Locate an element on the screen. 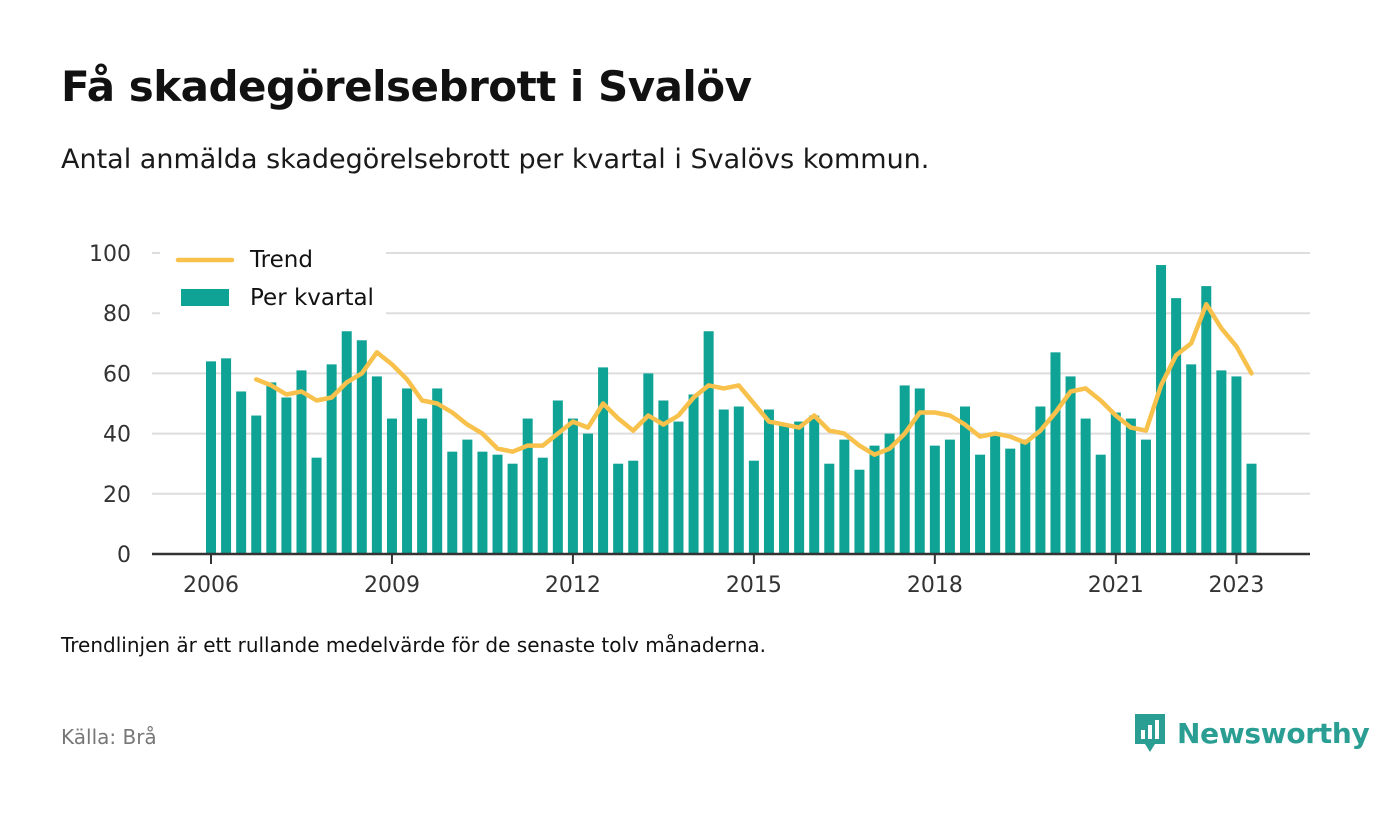 The width and height of the screenshot is (1400, 813). x-tick-label: 2012 is located at coordinates (573, 585).